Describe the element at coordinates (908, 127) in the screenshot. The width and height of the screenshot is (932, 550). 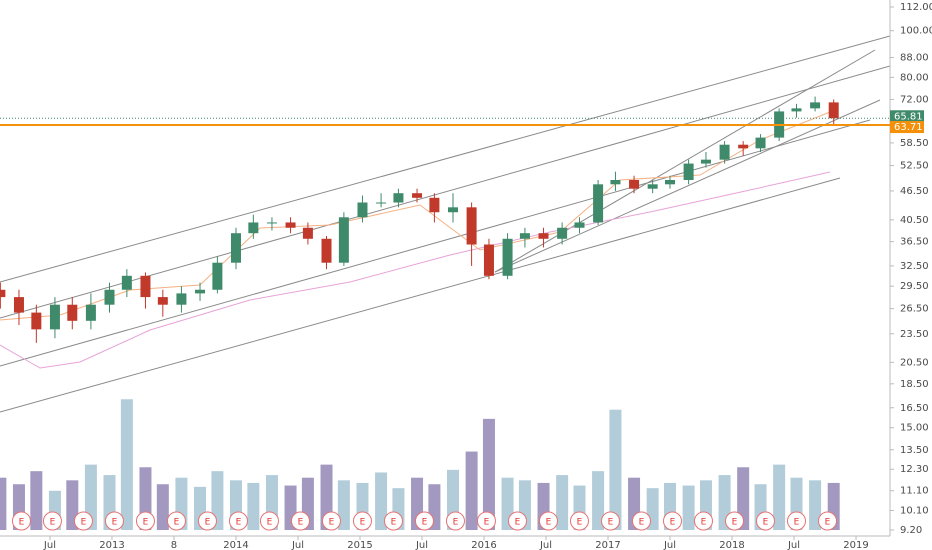
I see `price-label: 63.71` at that location.